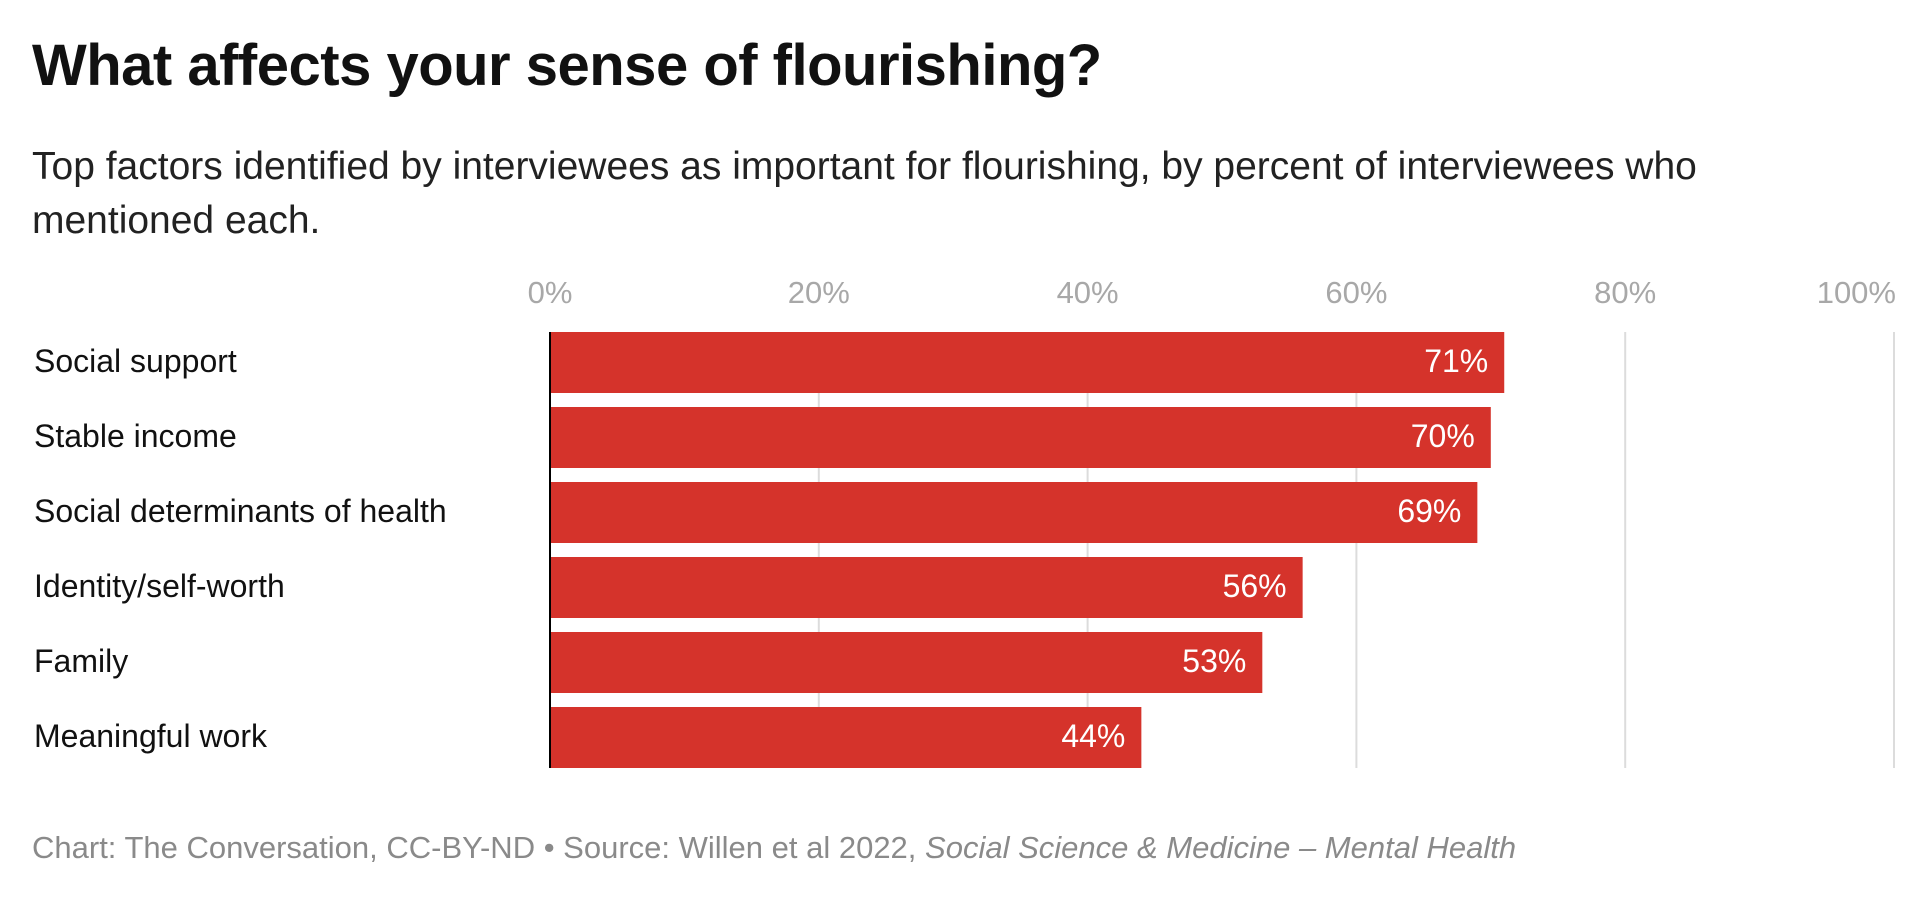 The height and width of the screenshot is (898, 1920). I want to click on y-tick-label: Meaningful work, so click(151, 736).